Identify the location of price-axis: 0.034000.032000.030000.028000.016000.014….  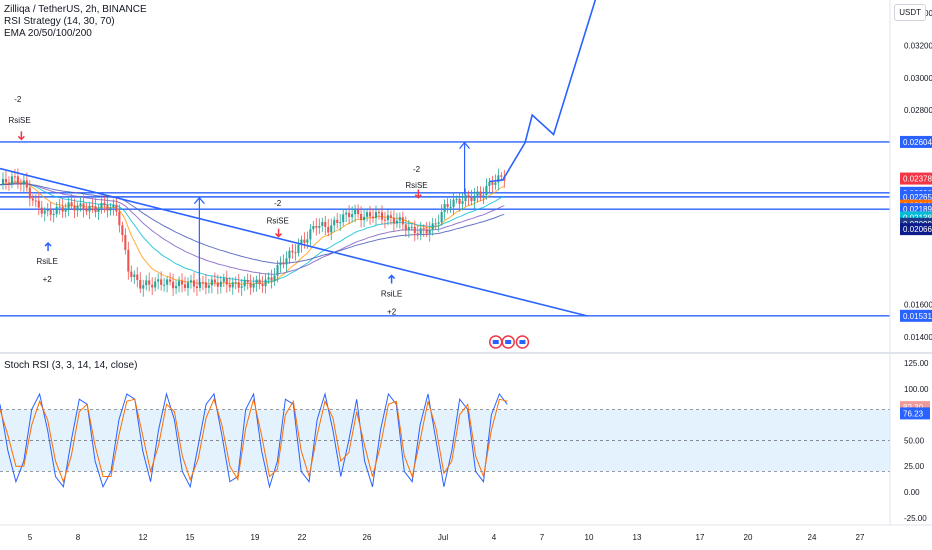
(910, 262).